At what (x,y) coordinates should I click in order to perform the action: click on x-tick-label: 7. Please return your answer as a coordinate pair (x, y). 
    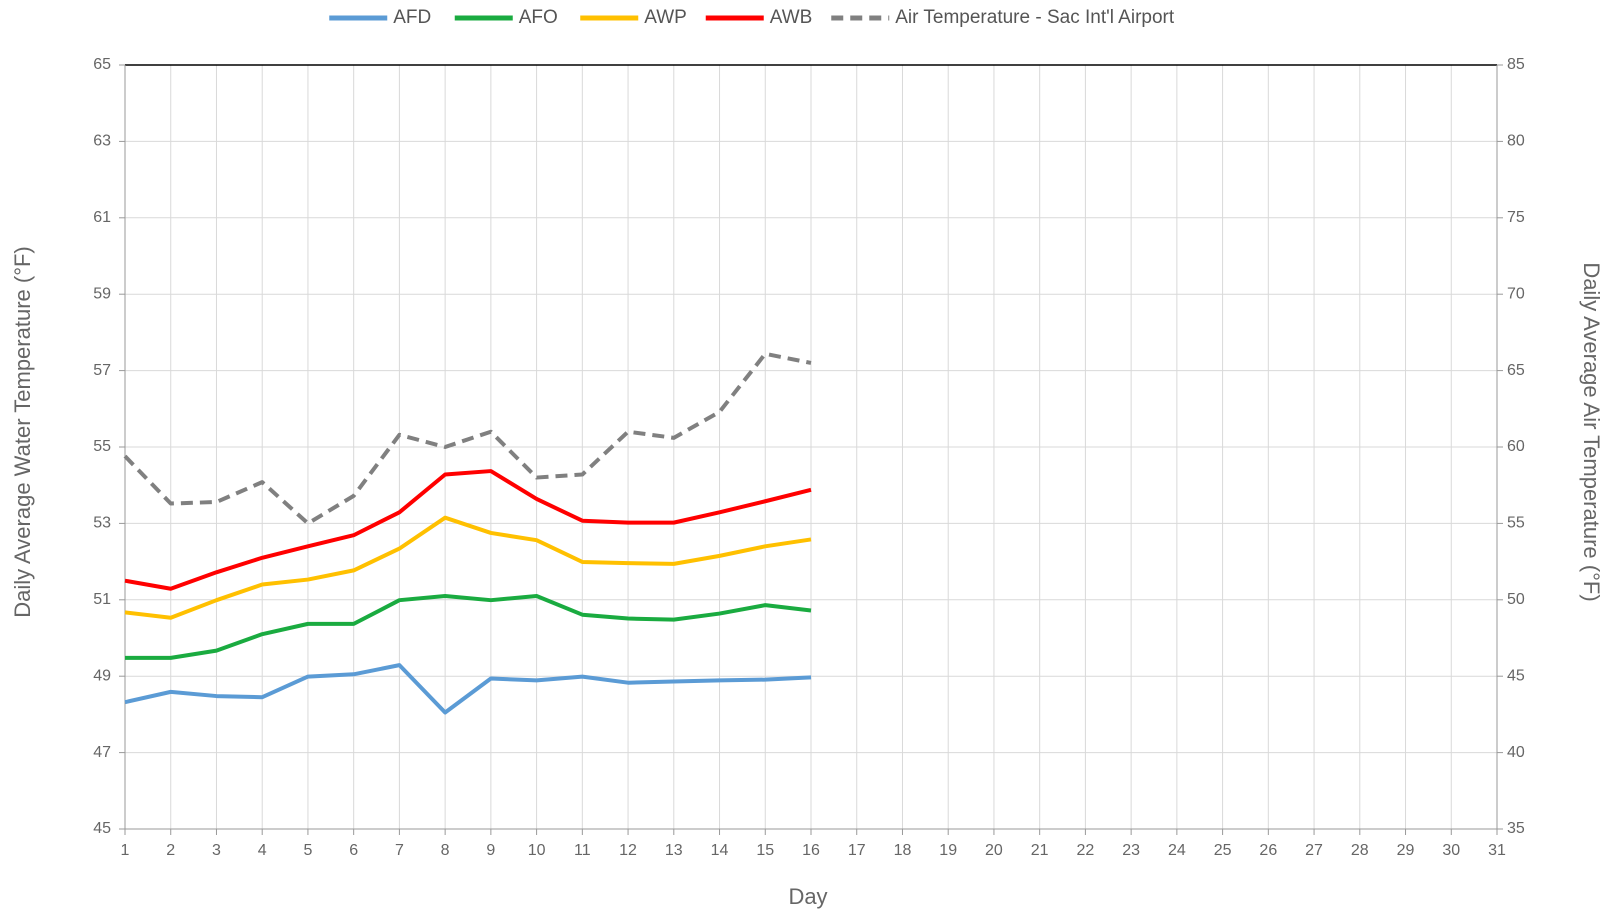
    Looking at the image, I should click on (399, 850).